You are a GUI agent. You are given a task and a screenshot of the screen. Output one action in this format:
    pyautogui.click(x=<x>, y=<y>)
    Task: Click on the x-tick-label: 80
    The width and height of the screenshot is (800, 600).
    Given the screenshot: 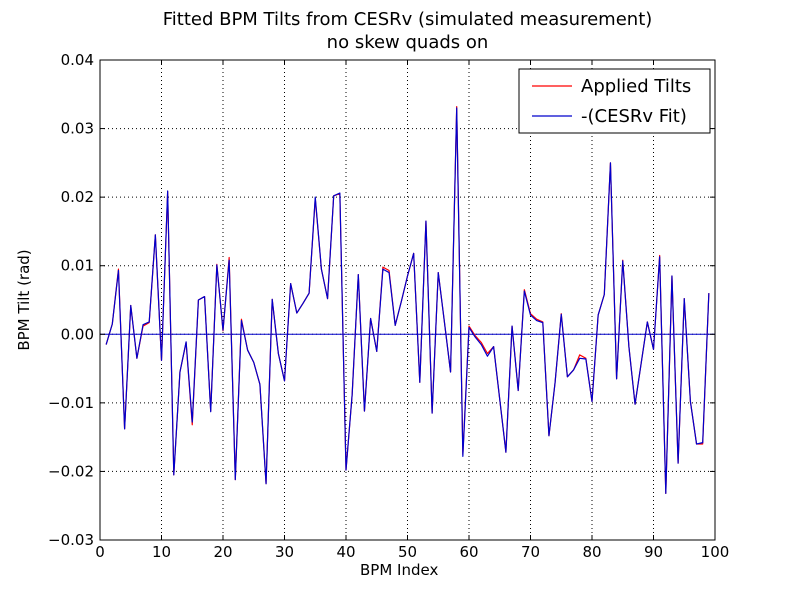 What is the action you would take?
    pyautogui.click(x=591, y=552)
    